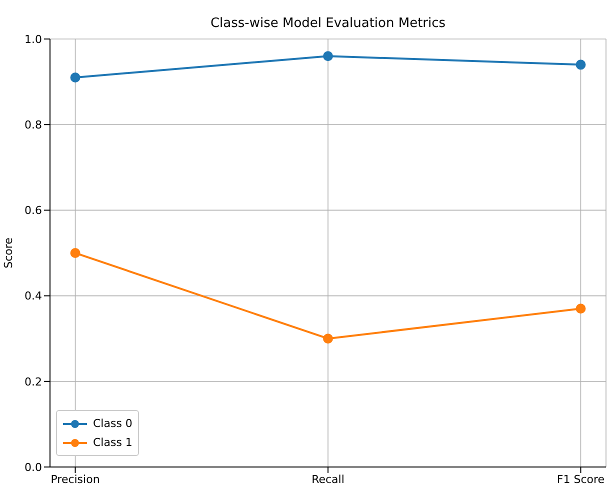  I want to click on legend-label: Class 1, so click(112, 443).